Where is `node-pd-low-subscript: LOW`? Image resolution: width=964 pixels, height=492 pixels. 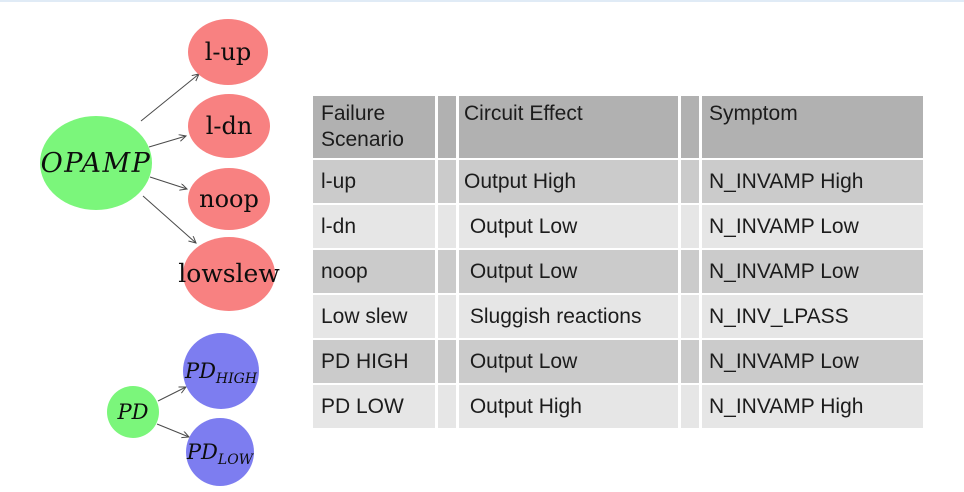 node-pd-low-subscript: LOW is located at coordinates (236, 460).